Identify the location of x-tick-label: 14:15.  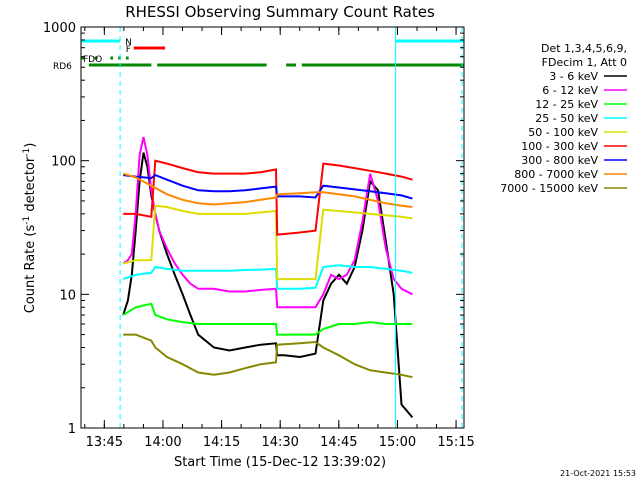
(221, 442).